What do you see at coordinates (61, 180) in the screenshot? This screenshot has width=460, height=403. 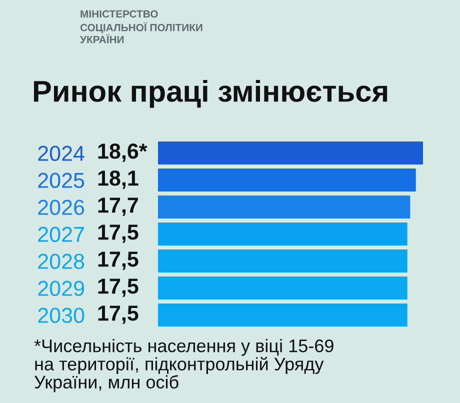 I see `y-tick-label: 2025` at bounding box center [61, 180].